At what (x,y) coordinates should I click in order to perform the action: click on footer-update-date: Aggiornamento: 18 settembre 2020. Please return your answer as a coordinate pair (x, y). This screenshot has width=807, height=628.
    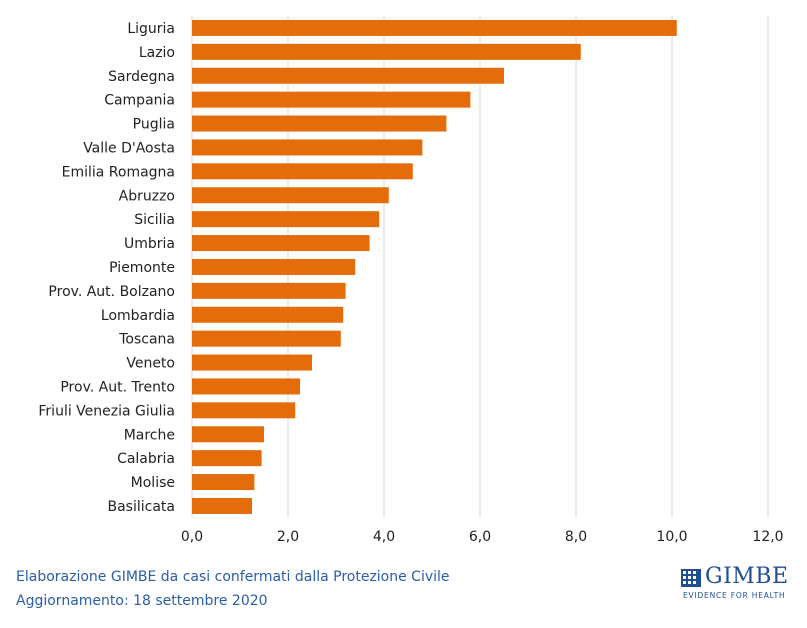
    Looking at the image, I should click on (142, 601).